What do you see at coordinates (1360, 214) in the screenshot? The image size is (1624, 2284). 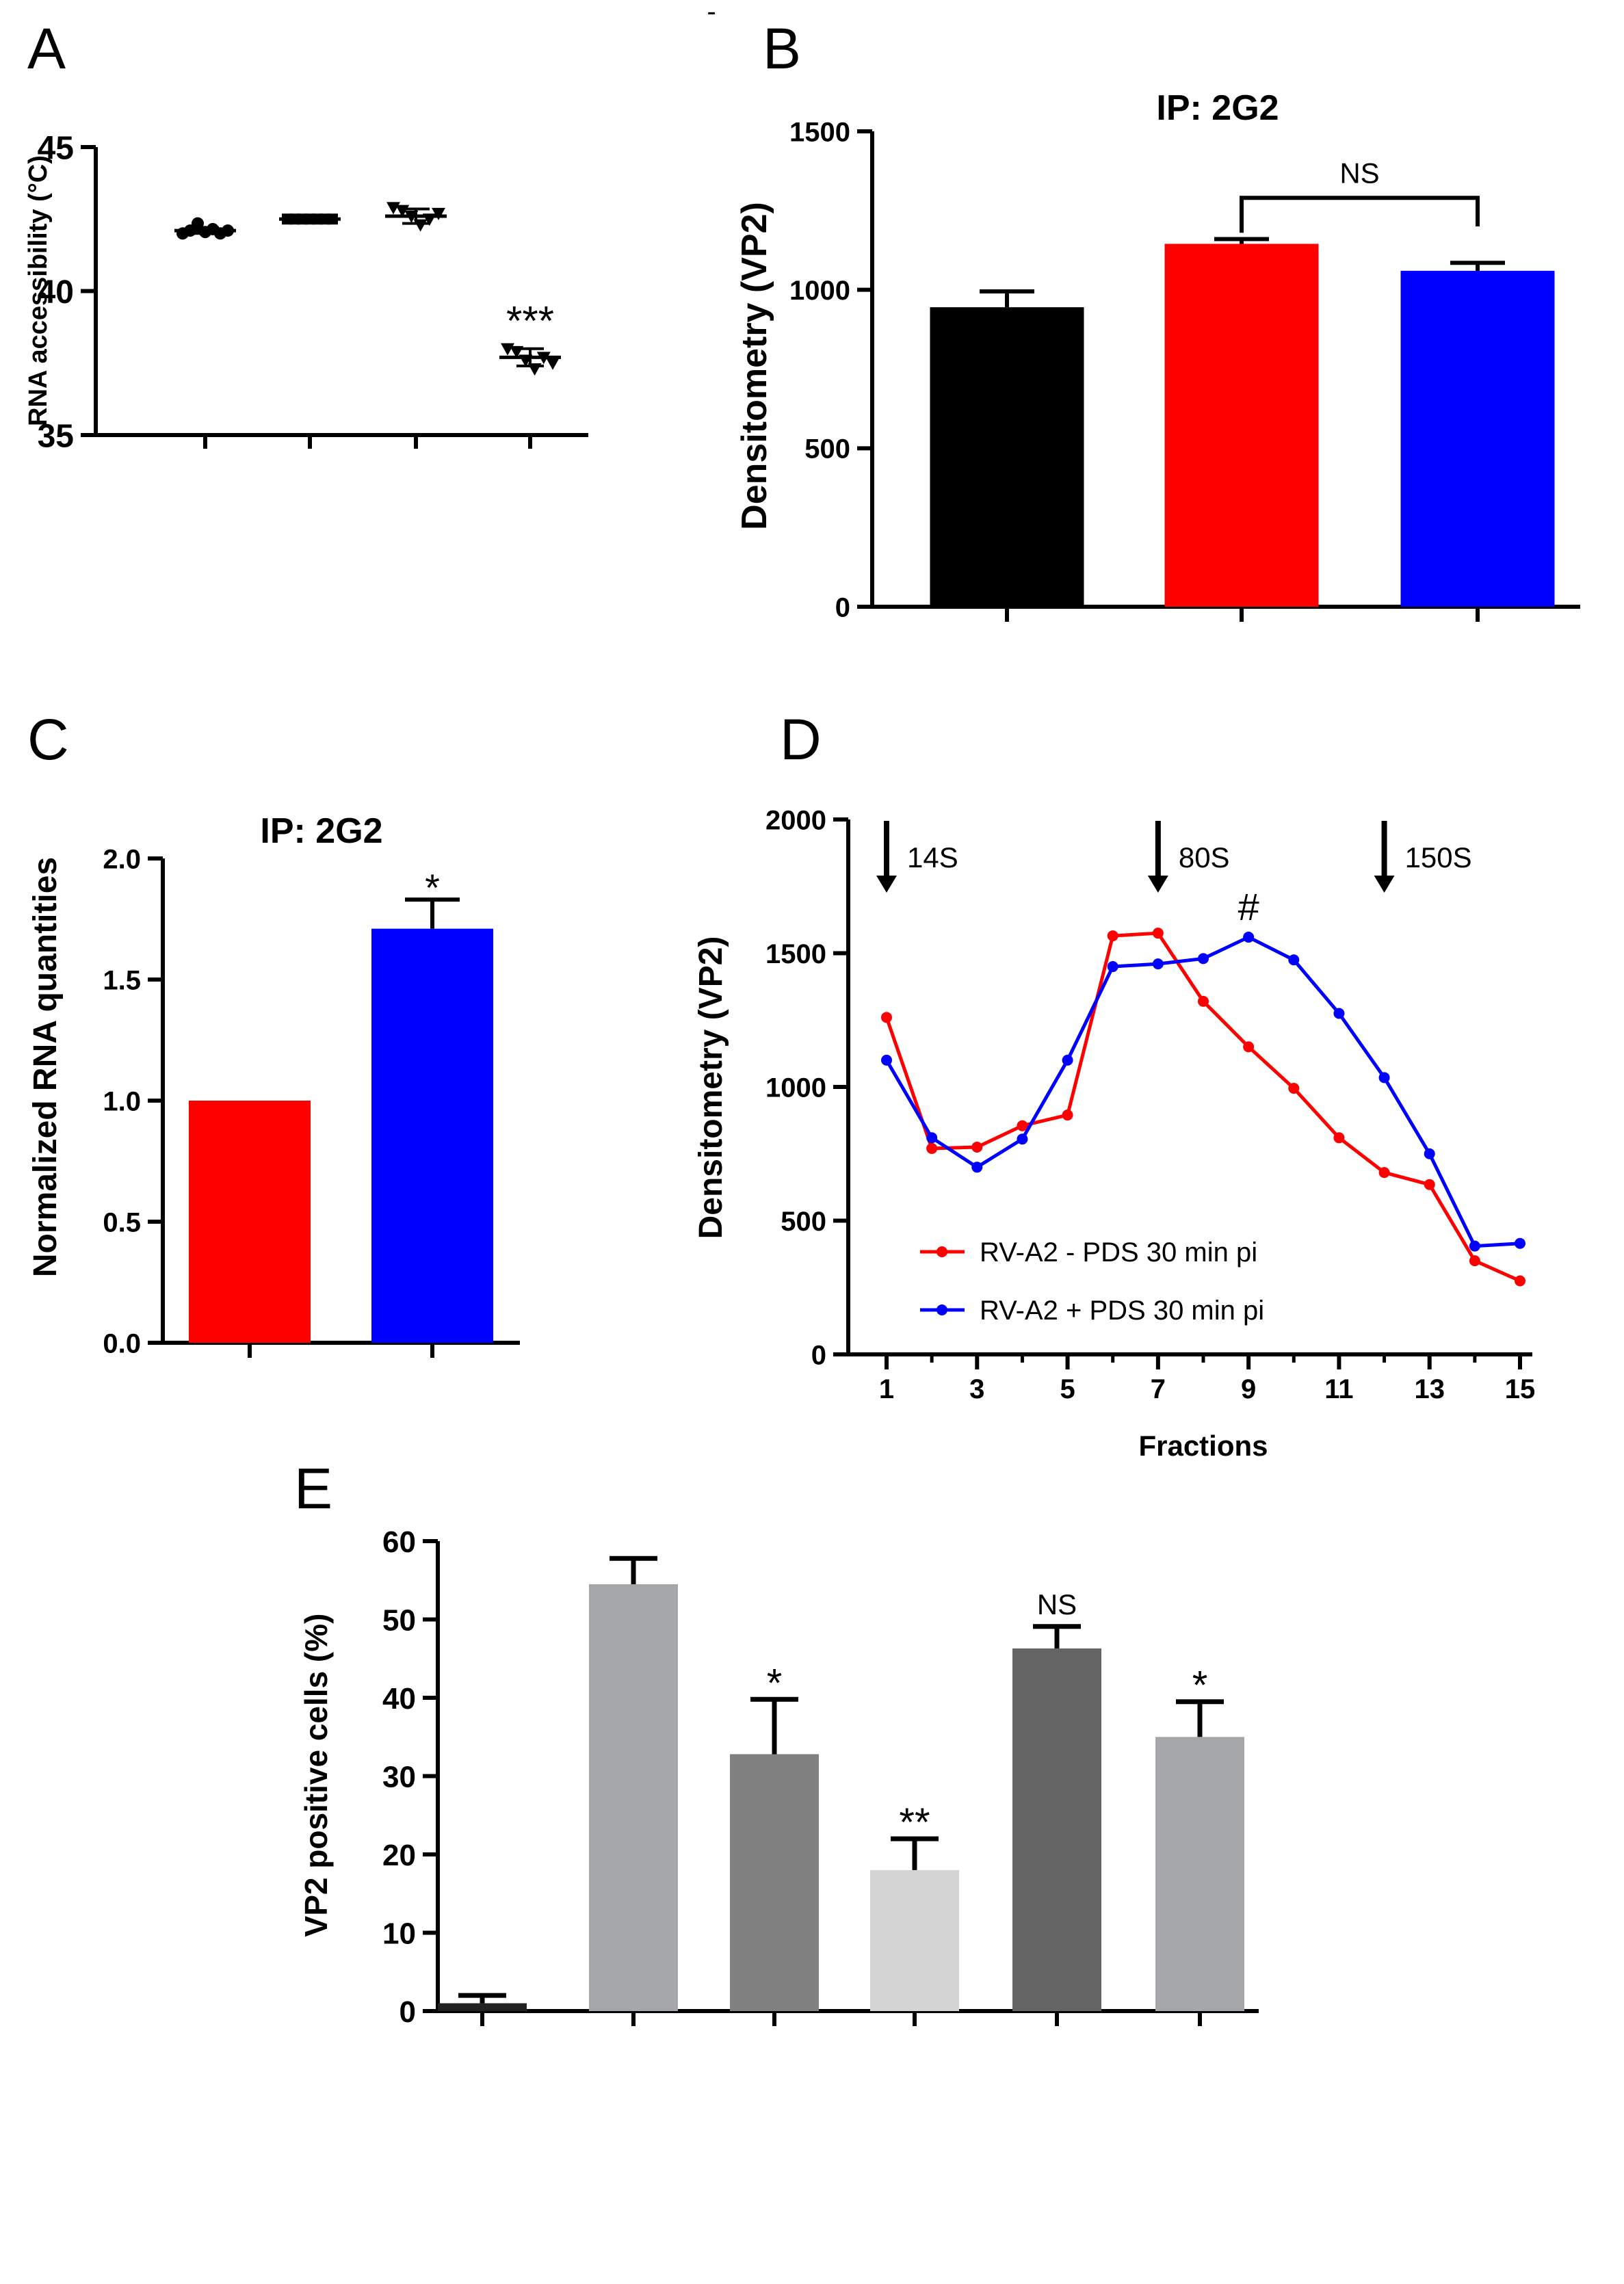 I see `significance-bracket` at bounding box center [1360, 214].